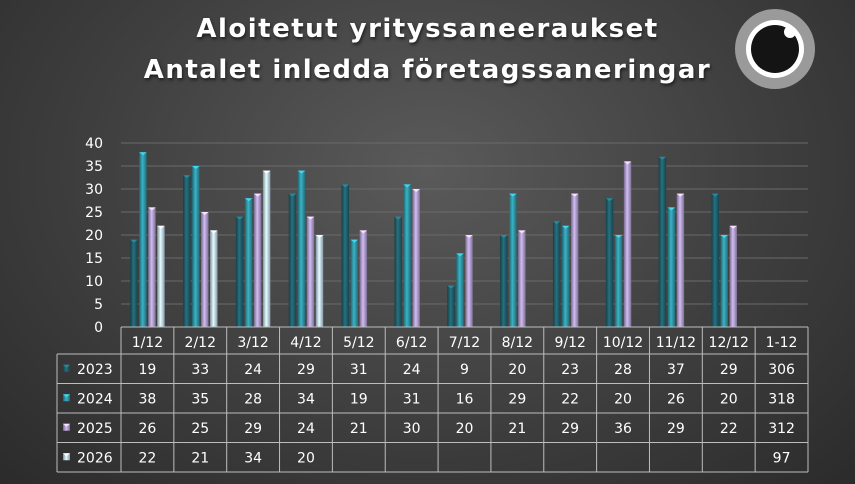  What do you see at coordinates (618, 281) in the screenshot?
I see `bar-2024-10/12` at bounding box center [618, 281].